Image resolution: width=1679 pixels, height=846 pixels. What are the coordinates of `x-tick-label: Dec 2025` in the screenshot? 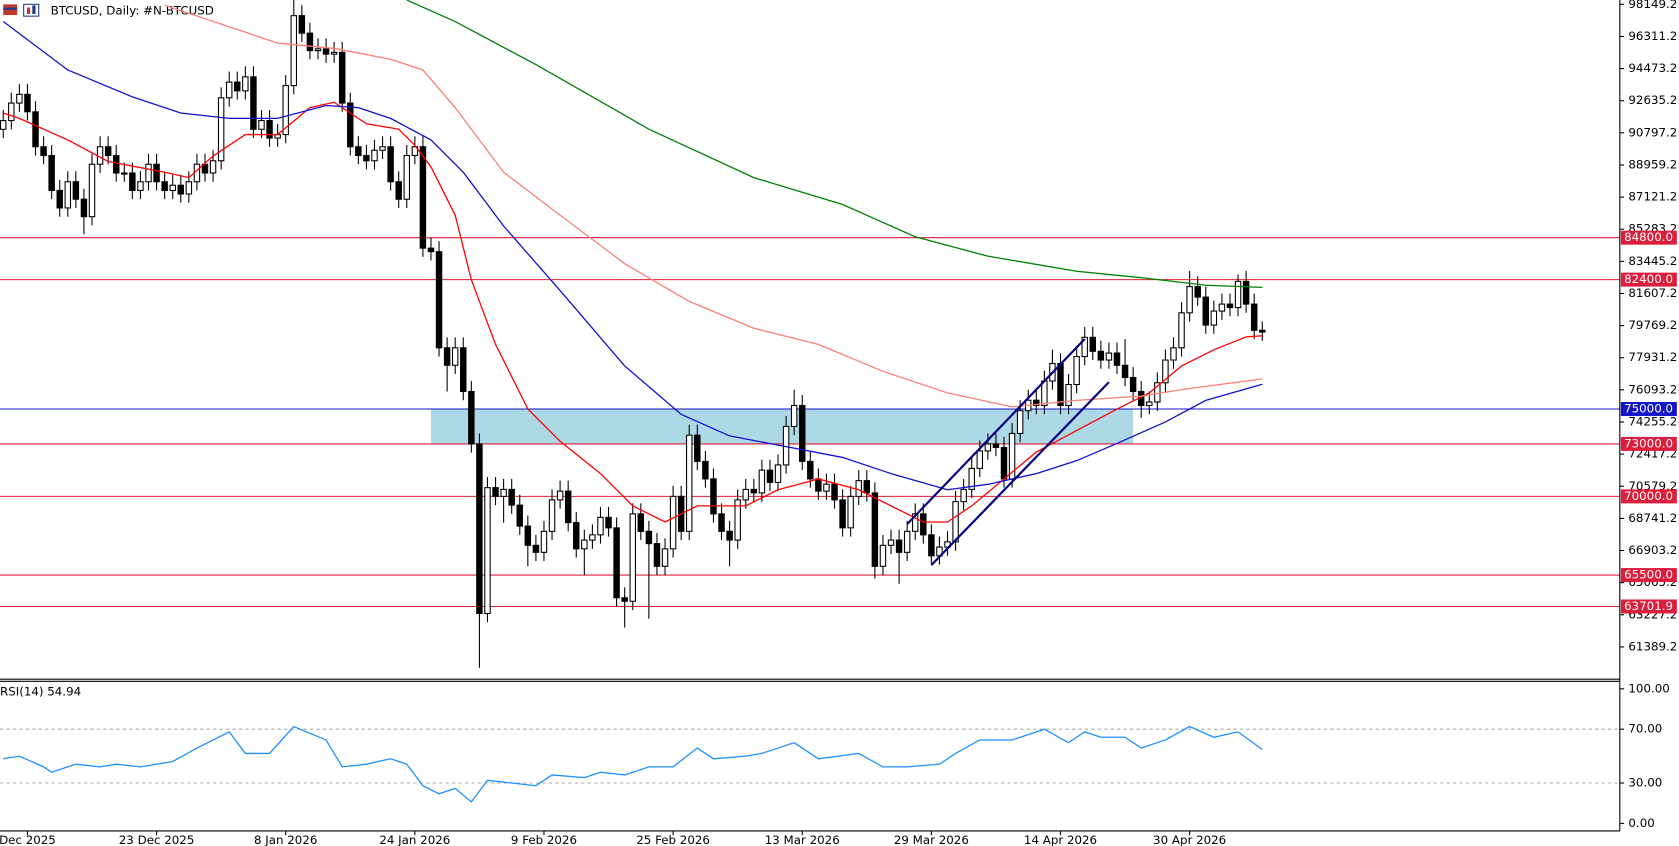 It's located at (28, 839).